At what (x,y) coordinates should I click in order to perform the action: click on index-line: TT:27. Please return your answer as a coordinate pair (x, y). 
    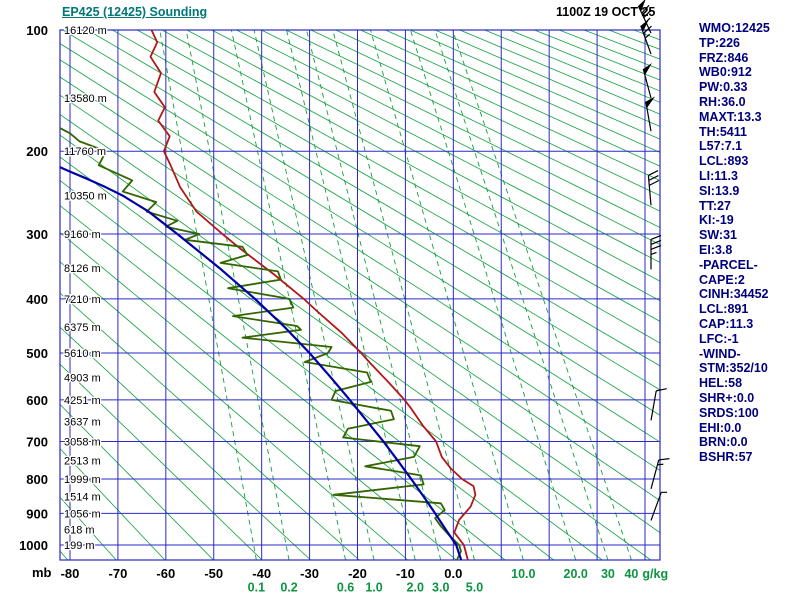
    Looking at the image, I should click on (715, 205).